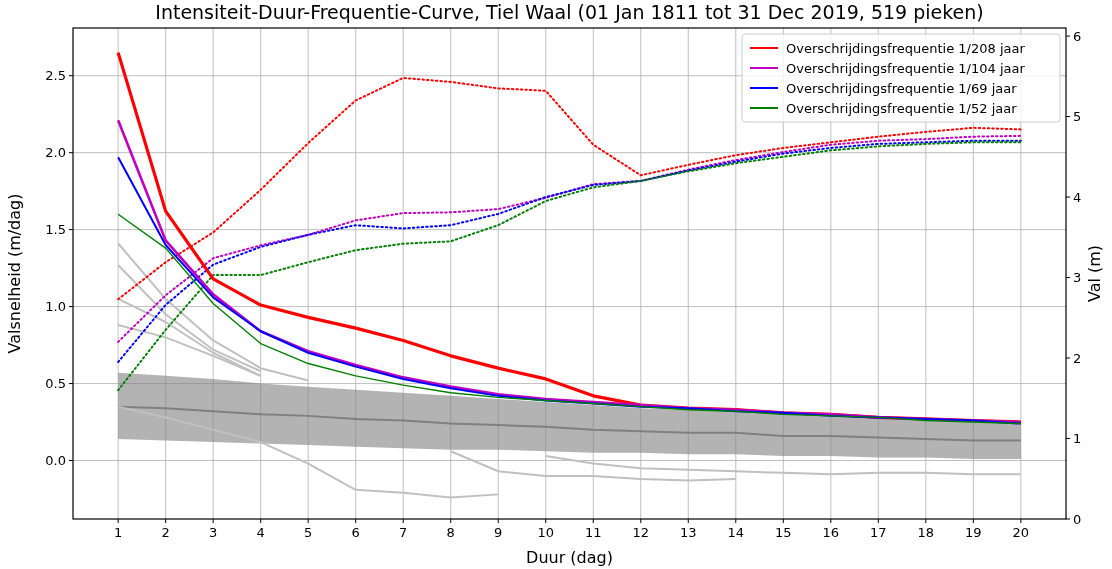 The height and width of the screenshot is (569, 1112). I want to click on x-tick-label: 2, so click(165, 532).